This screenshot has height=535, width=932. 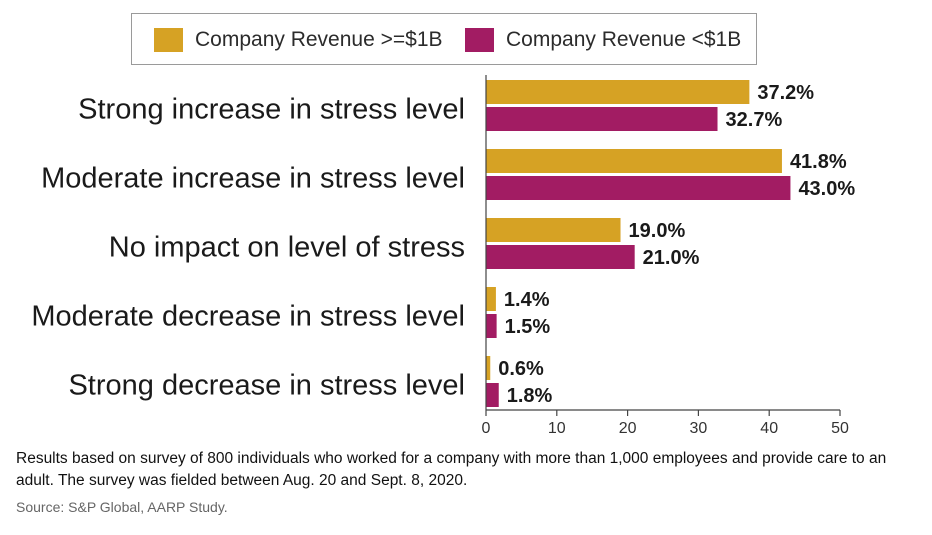 What do you see at coordinates (253, 179) in the screenshot?
I see `category-label: Moderate increase in stress level` at bounding box center [253, 179].